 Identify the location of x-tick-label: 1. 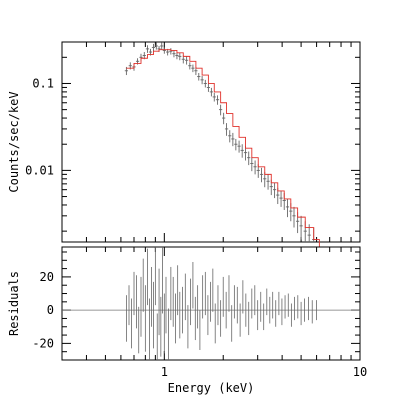
(164, 372).